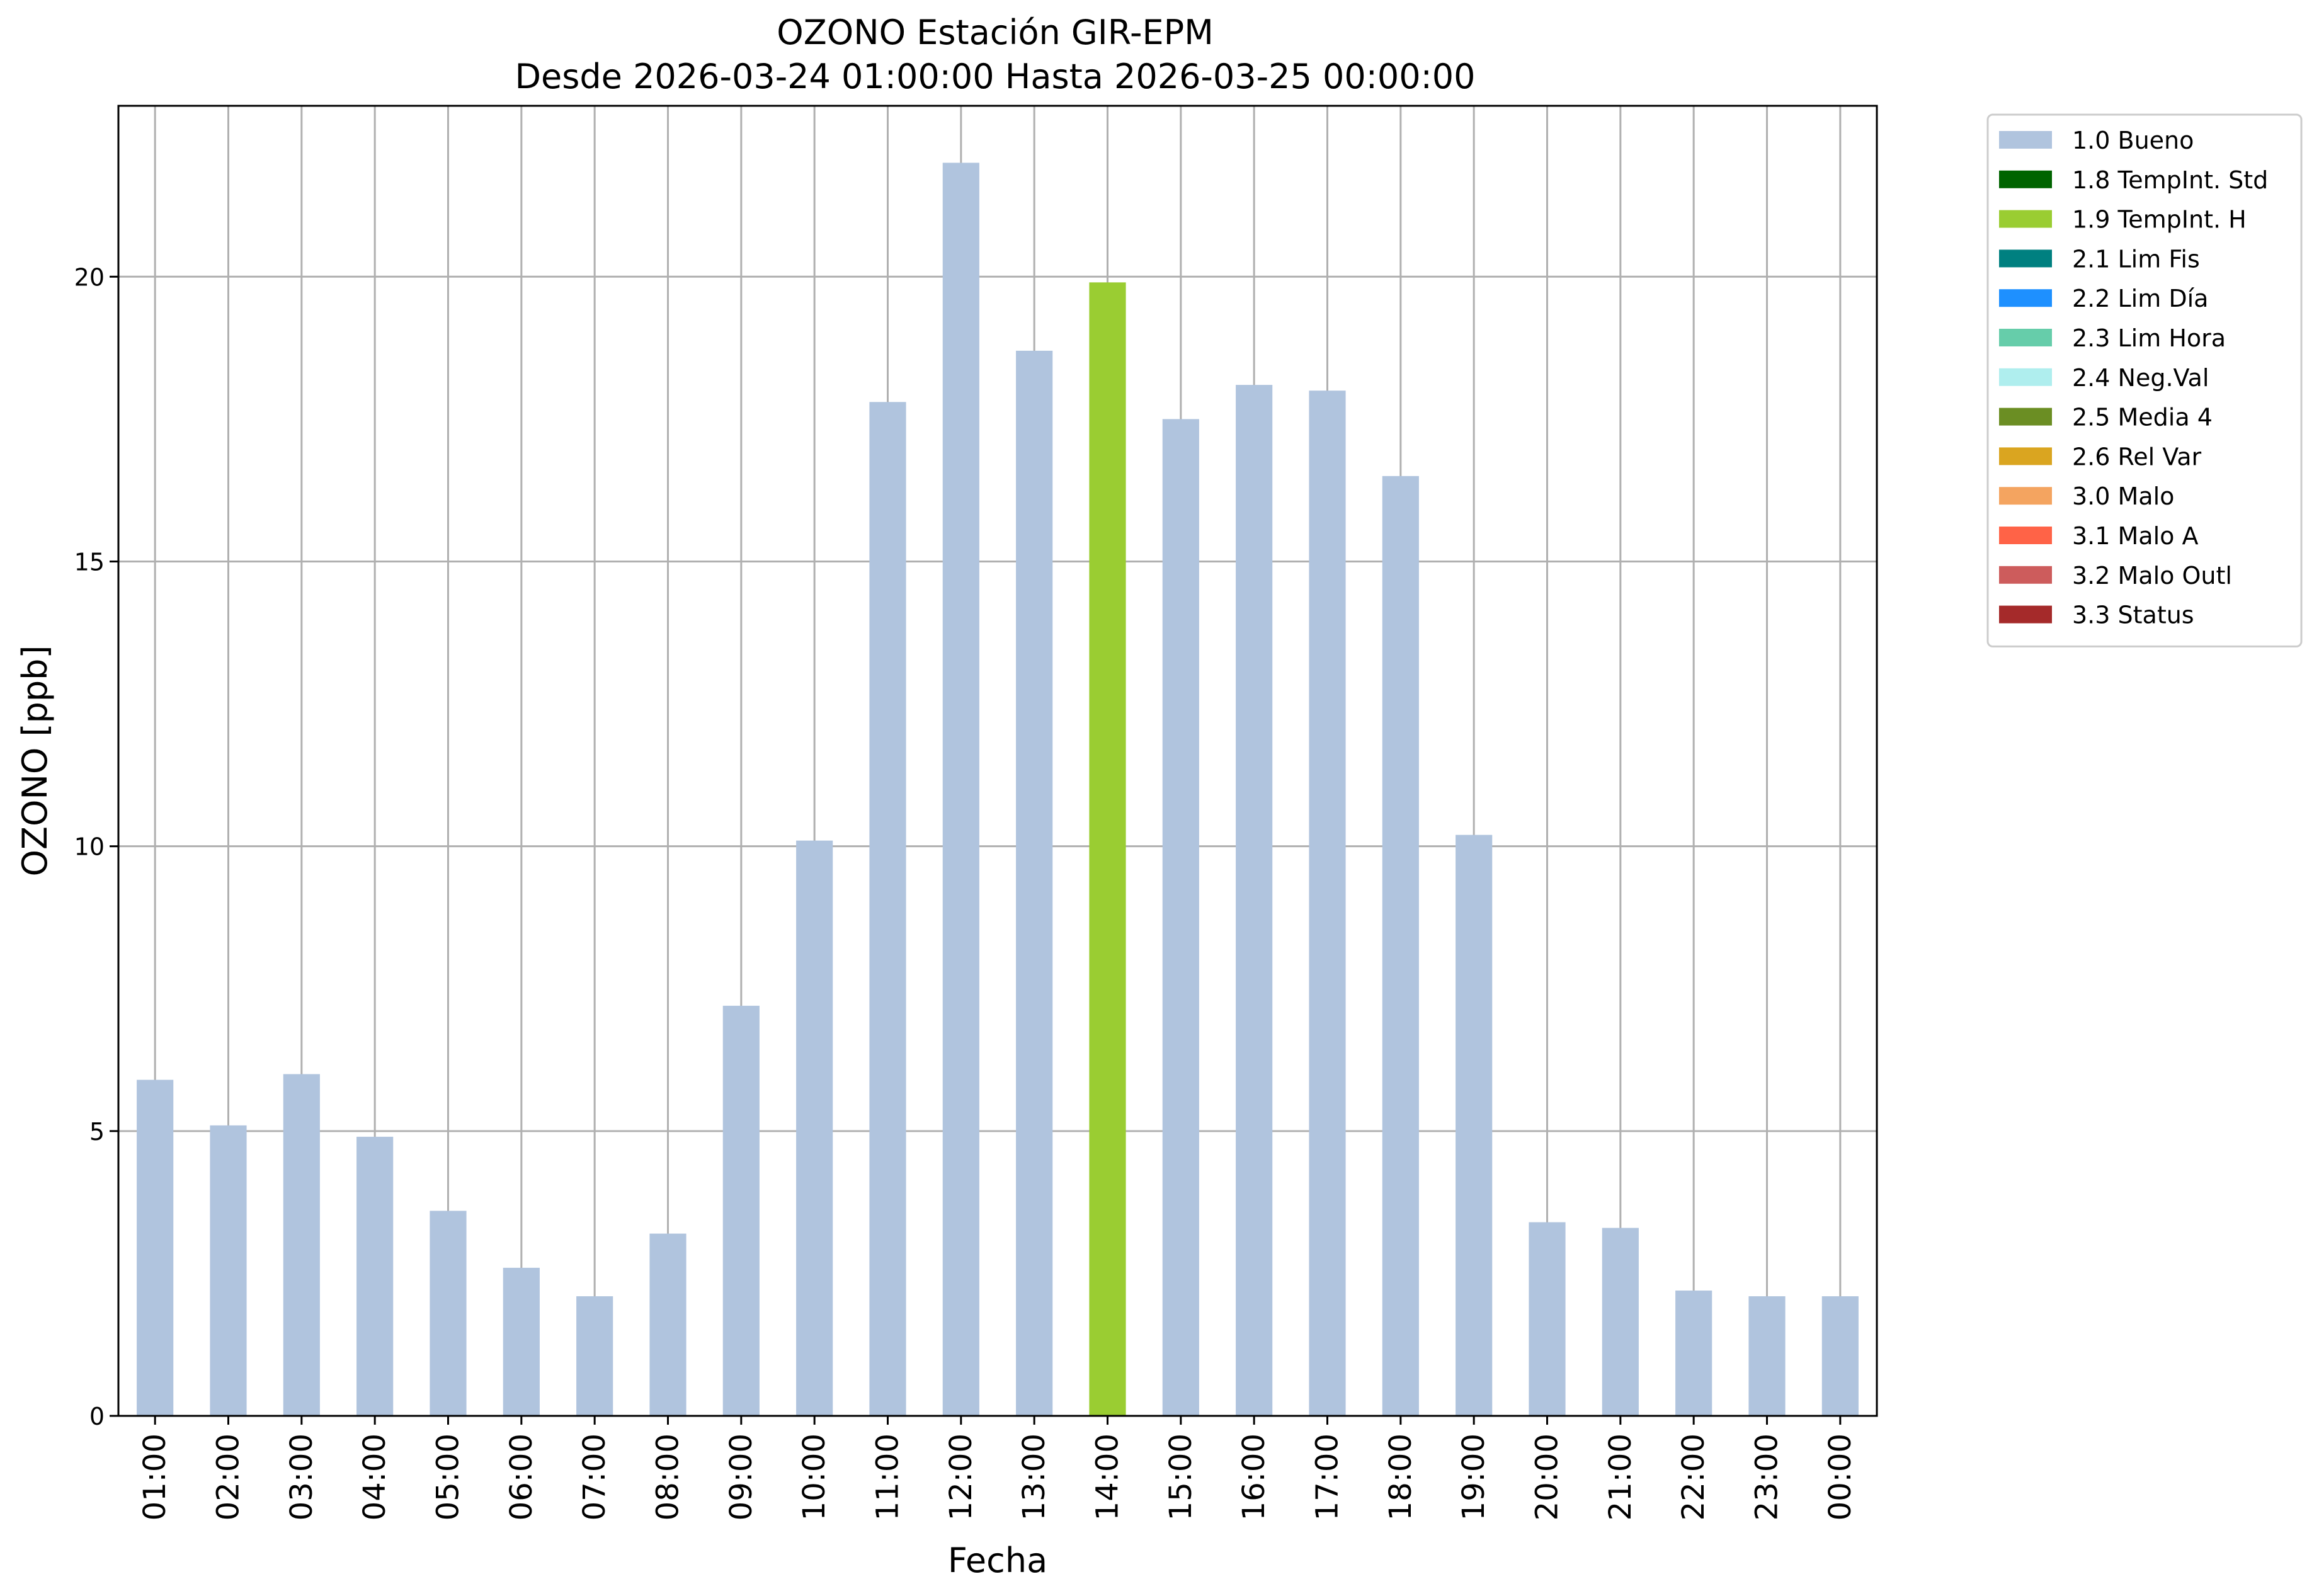  Describe the element at coordinates (2170, 180) in the screenshot. I see `legend-label: 1.8 TempInt. Std` at that location.